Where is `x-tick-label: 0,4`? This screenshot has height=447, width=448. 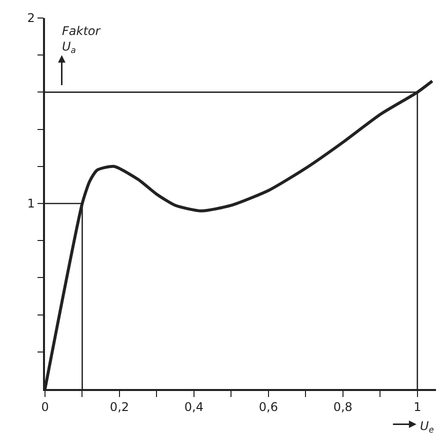
x-tick-label: 0,4 is located at coordinates (194, 407).